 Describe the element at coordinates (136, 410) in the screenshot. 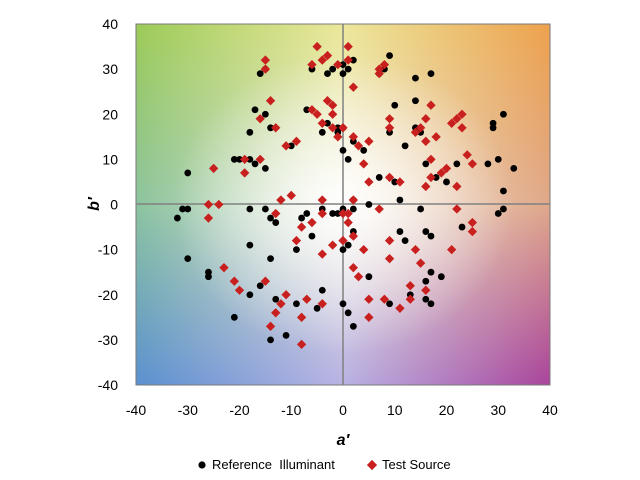

I see `x-tick-label: -40` at that location.